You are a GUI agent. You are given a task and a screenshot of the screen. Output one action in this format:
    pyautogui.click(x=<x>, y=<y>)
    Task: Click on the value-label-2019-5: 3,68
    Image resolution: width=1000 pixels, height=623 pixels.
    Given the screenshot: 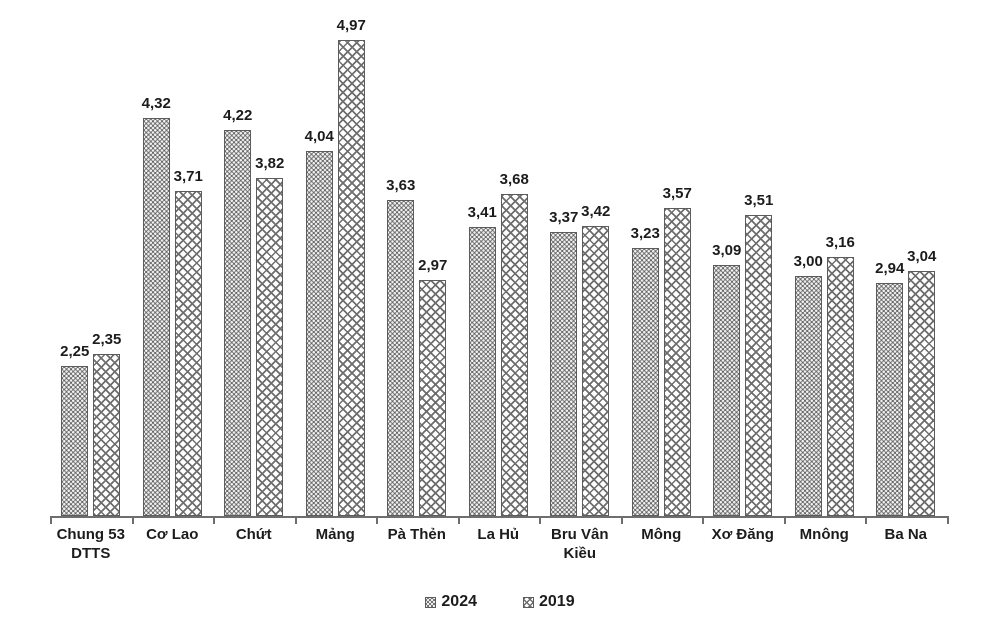 What is the action you would take?
    pyautogui.click(x=514, y=179)
    